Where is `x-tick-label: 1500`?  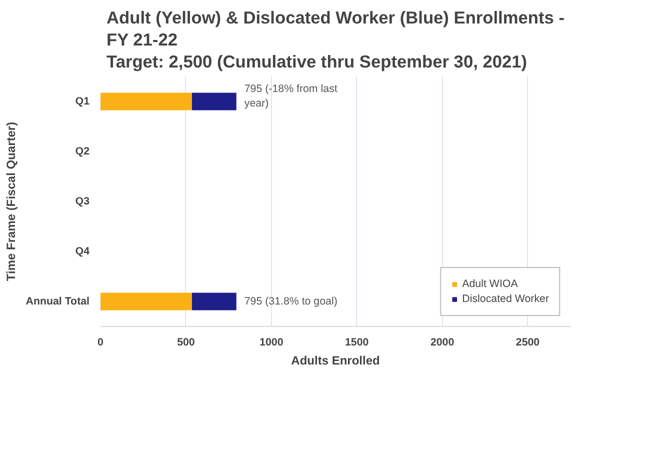 x-tick-label: 1500 is located at coordinates (357, 342).